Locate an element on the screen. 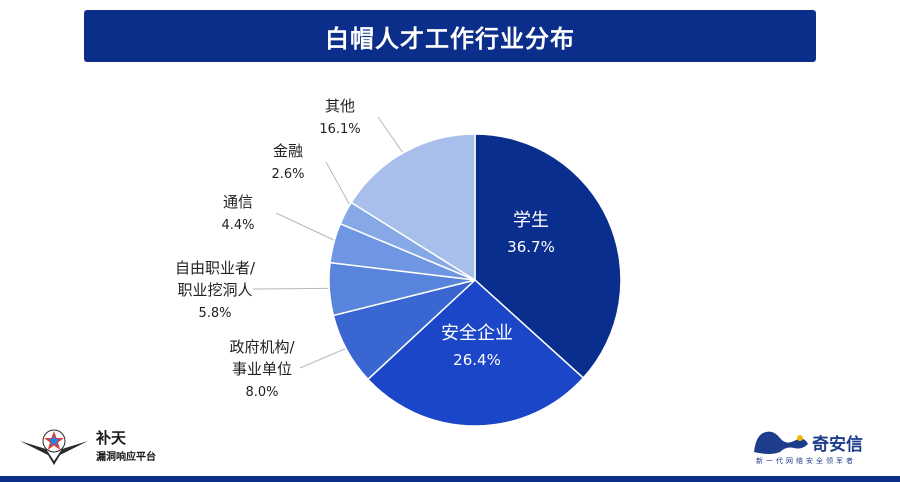  slice-value-5: 2.6% is located at coordinates (287, 174).